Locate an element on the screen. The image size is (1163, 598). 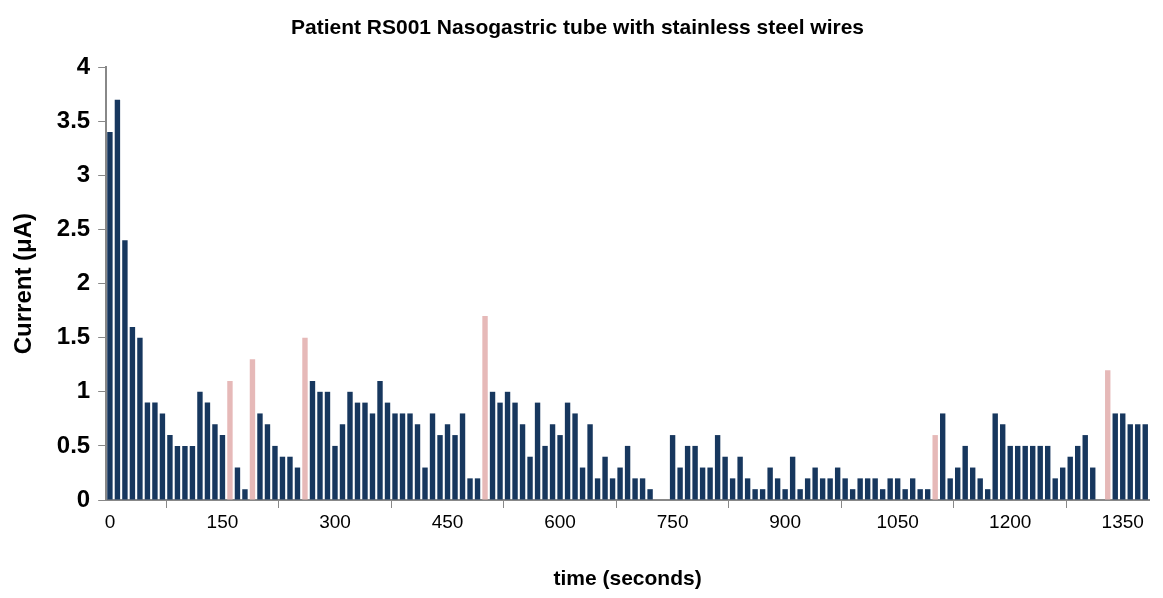
x-tick-label: 0 is located at coordinates (110, 521).